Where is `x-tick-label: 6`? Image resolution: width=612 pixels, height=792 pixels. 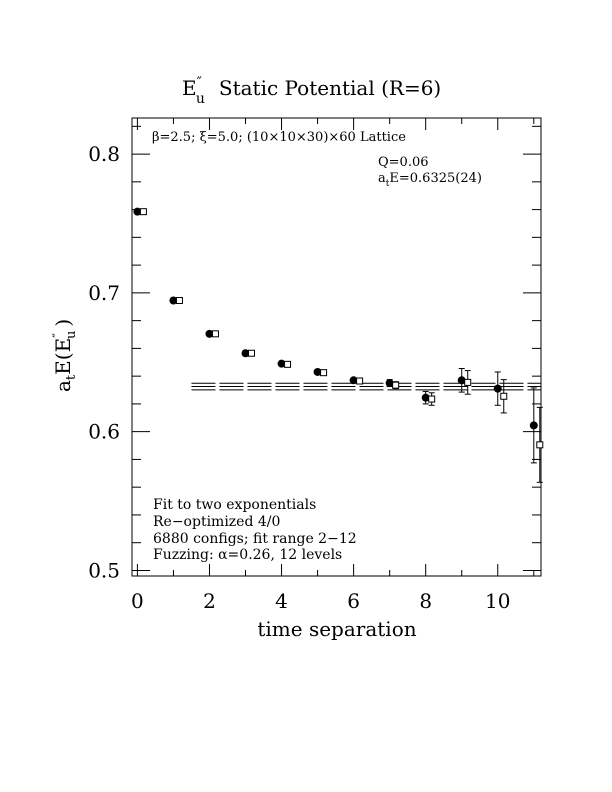
x-tick-label: 6 is located at coordinates (353, 601).